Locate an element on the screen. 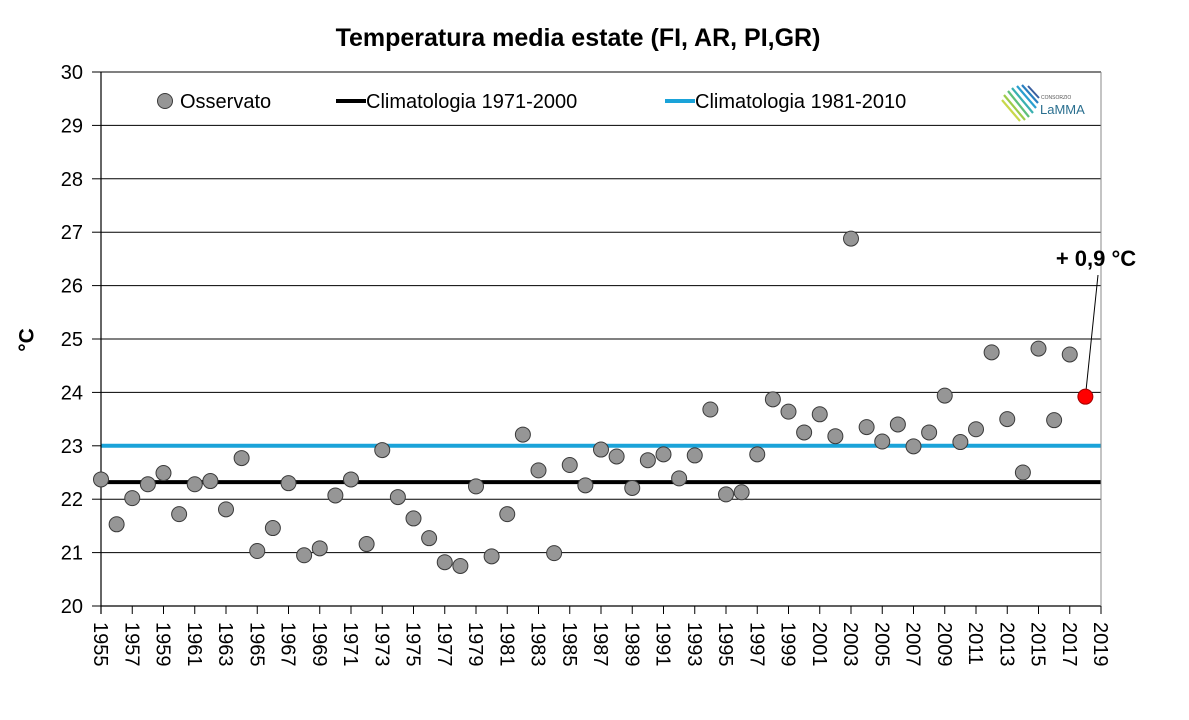 This screenshot has width=1189, height=720. x-tick-label: 1959 is located at coordinates (163, 644).